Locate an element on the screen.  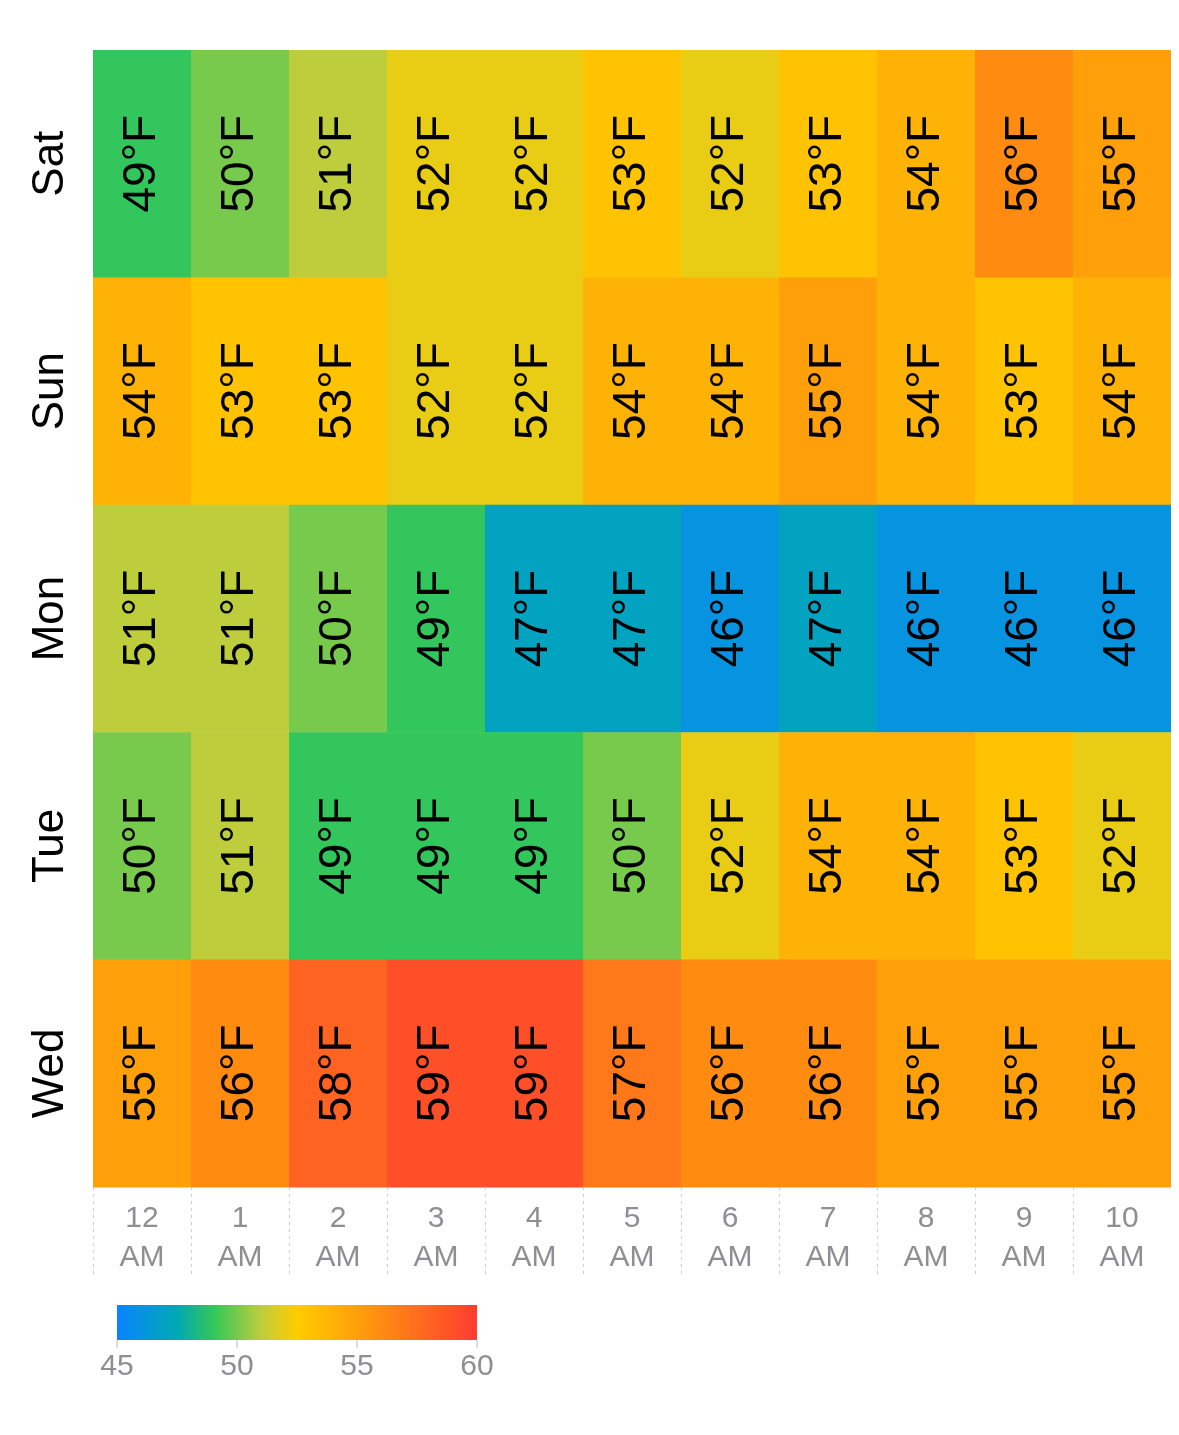
x-tick-label: 5 AM is located at coordinates (632, 1236).